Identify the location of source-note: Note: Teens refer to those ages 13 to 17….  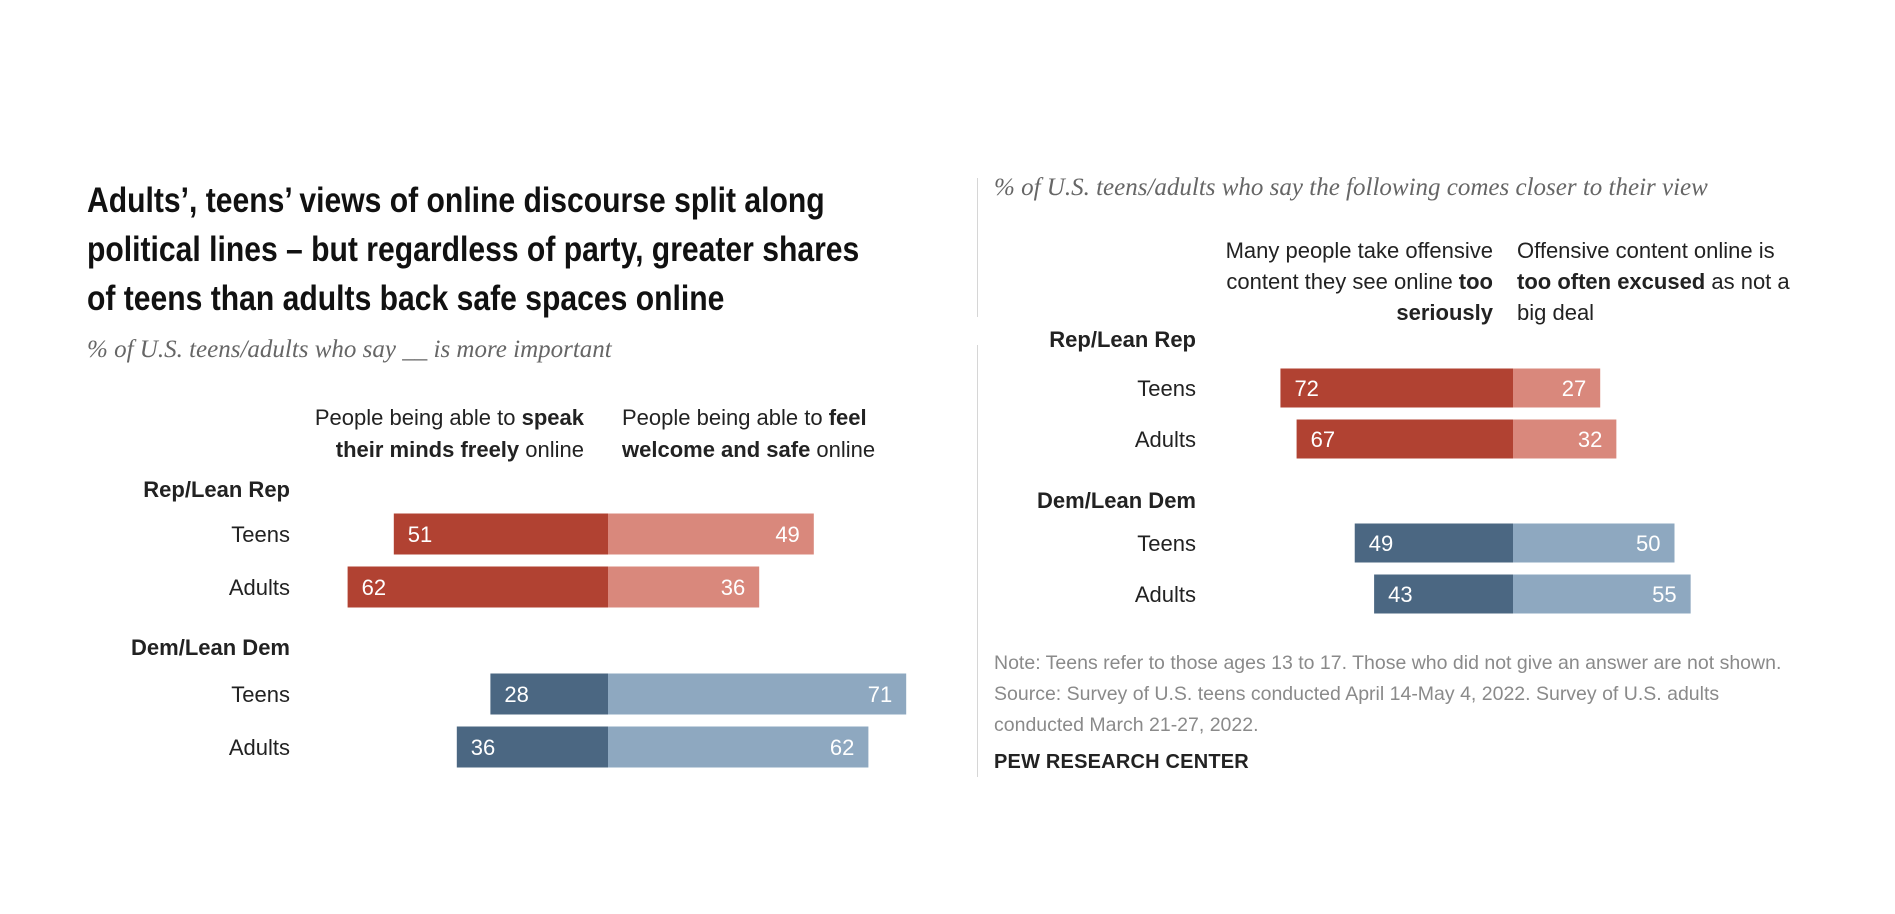
(1387, 694).